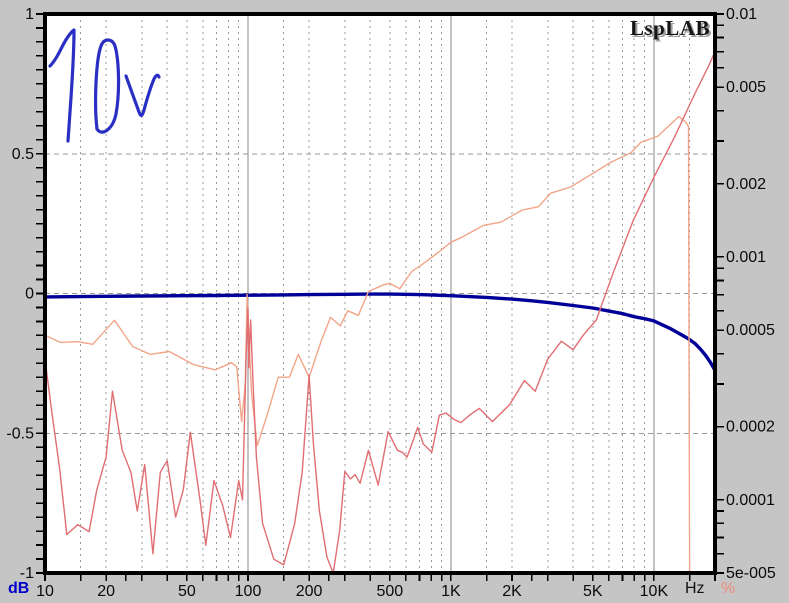  I want to click on right-tick-label: 5e-005, so click(751, 573).